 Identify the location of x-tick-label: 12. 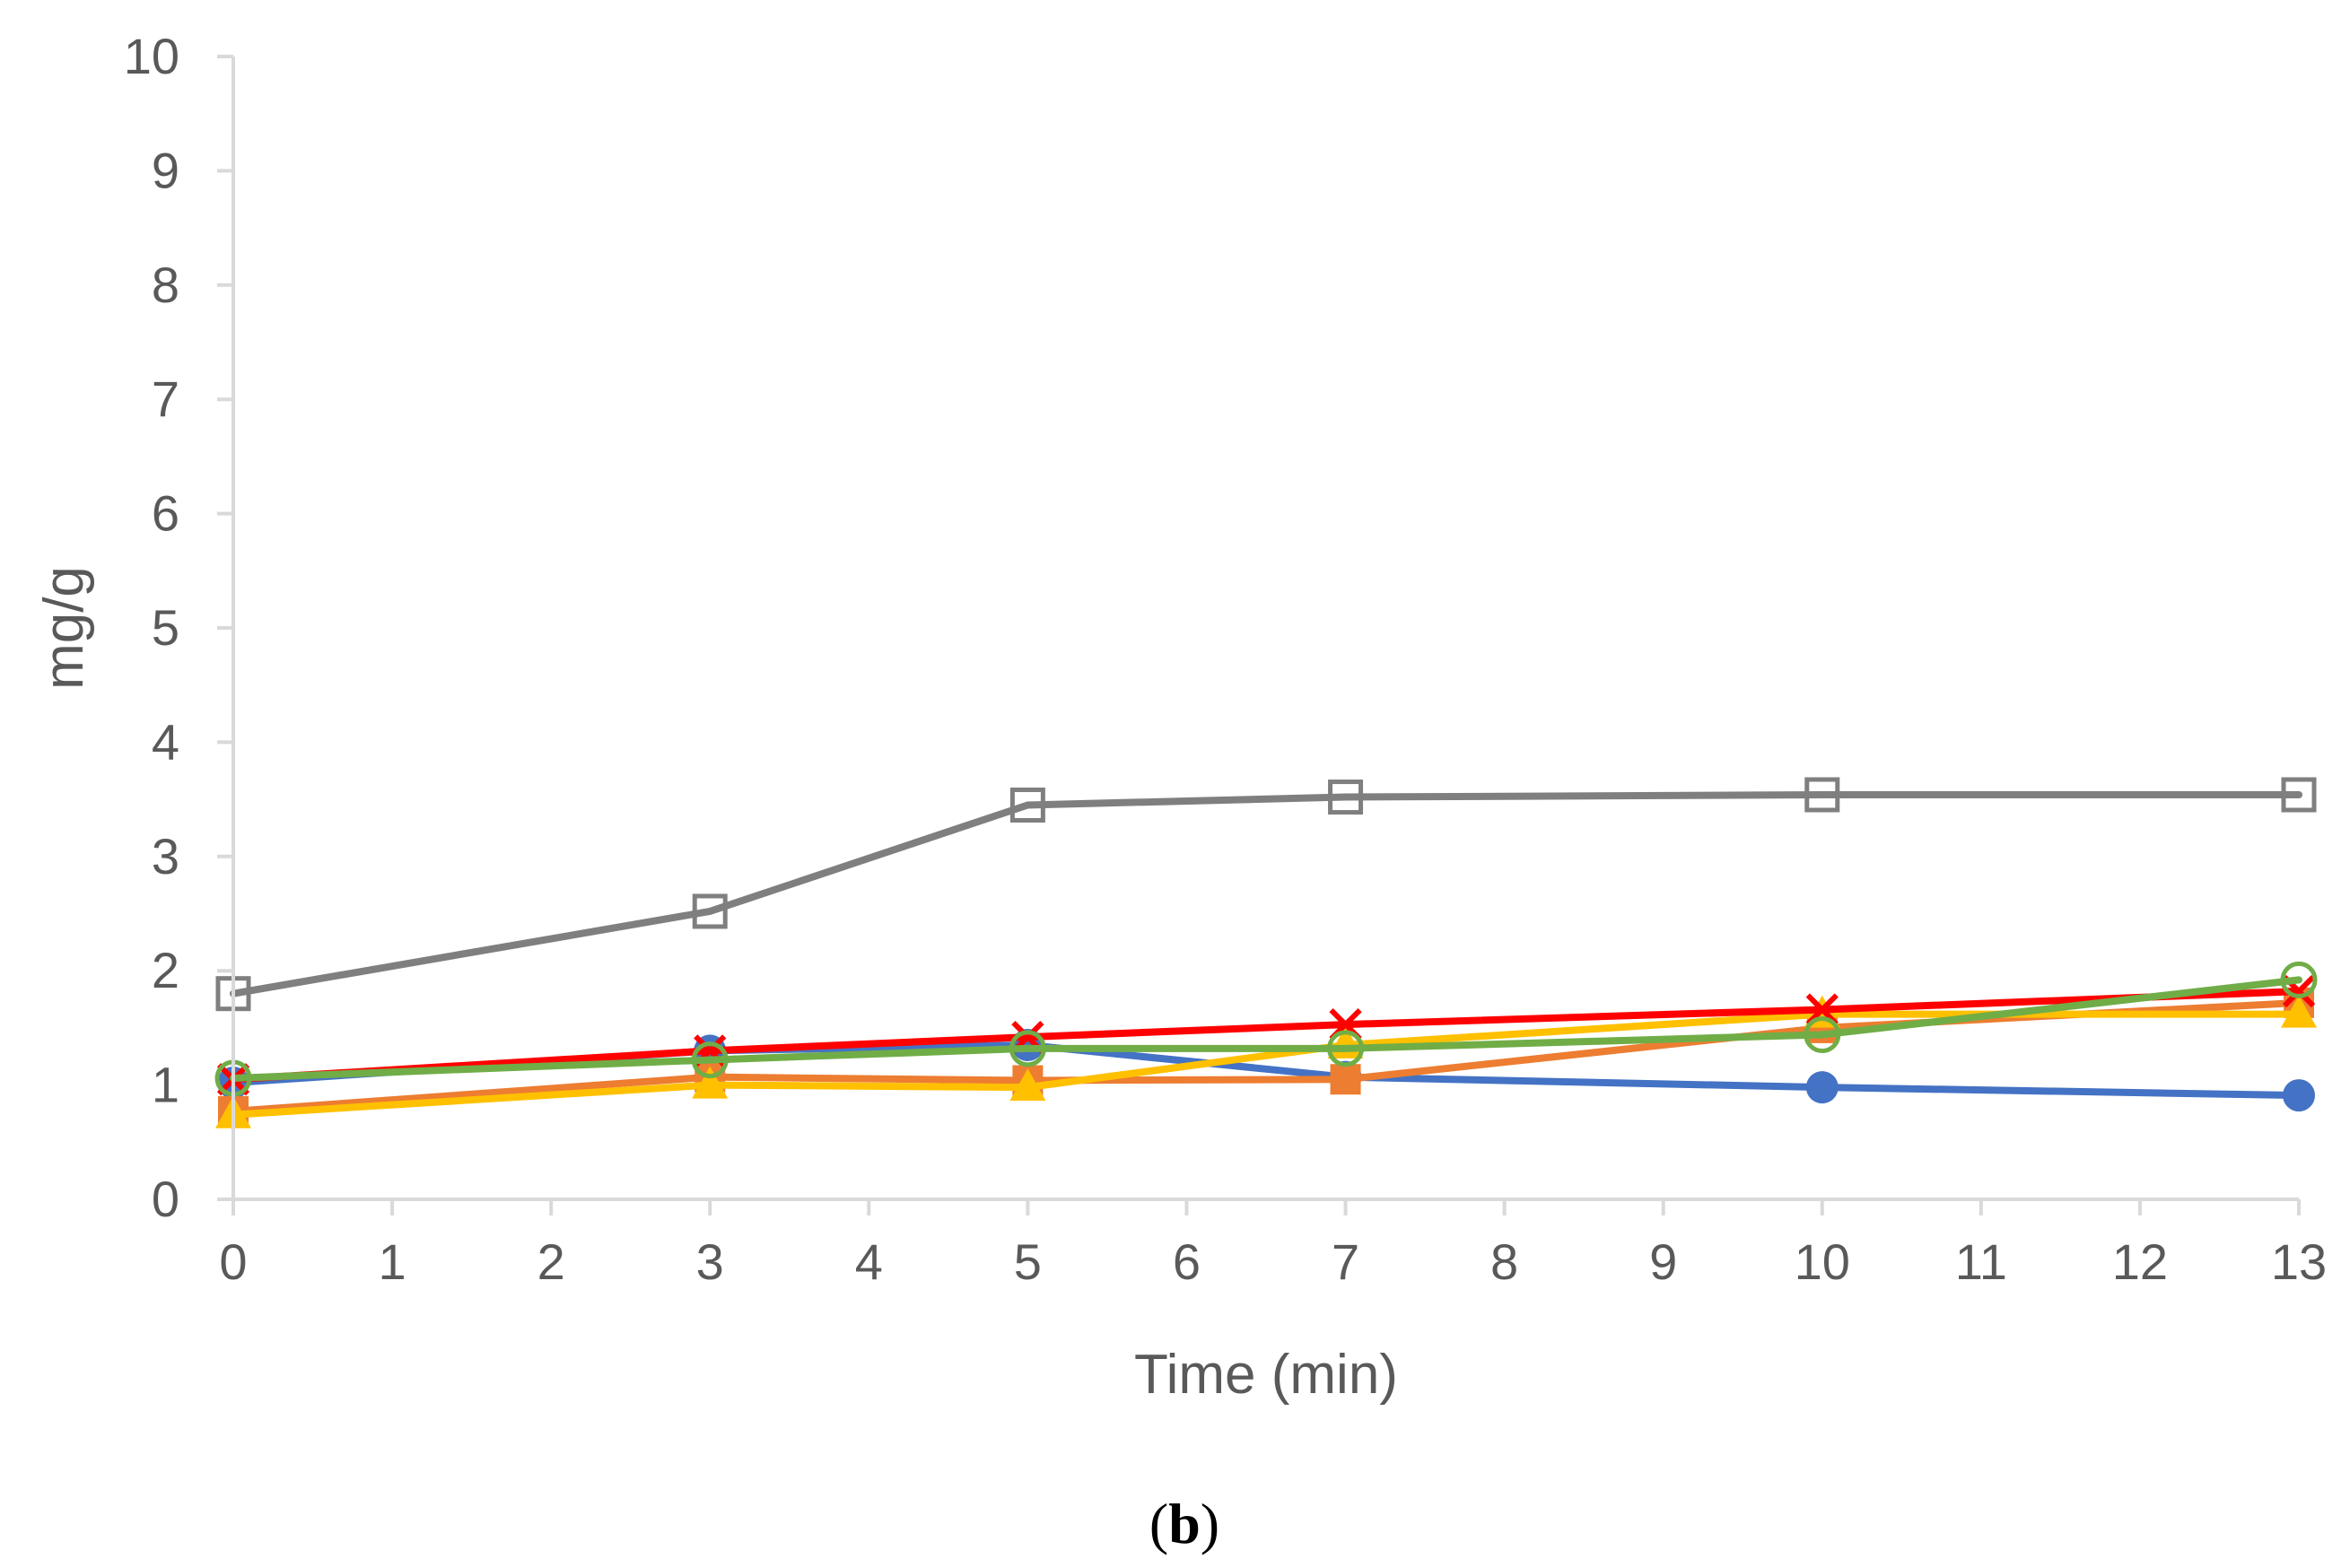
(2140, 1261).